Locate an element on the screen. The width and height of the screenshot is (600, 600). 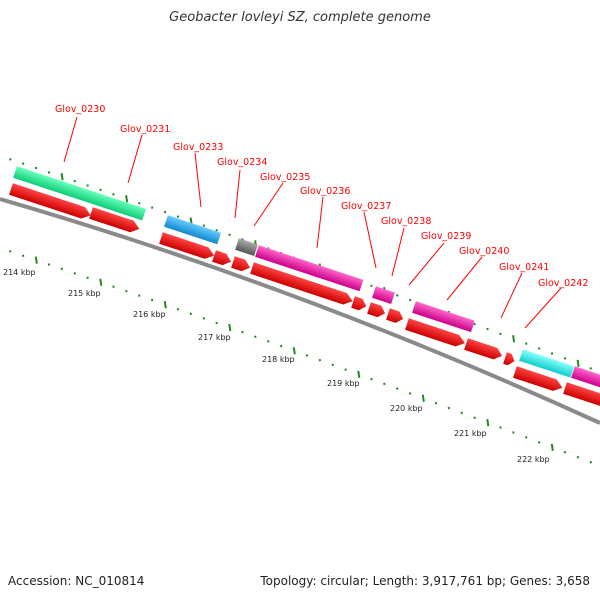
gene-label-glov-0231: Glov_0231 is located at coordinates (145, 129).